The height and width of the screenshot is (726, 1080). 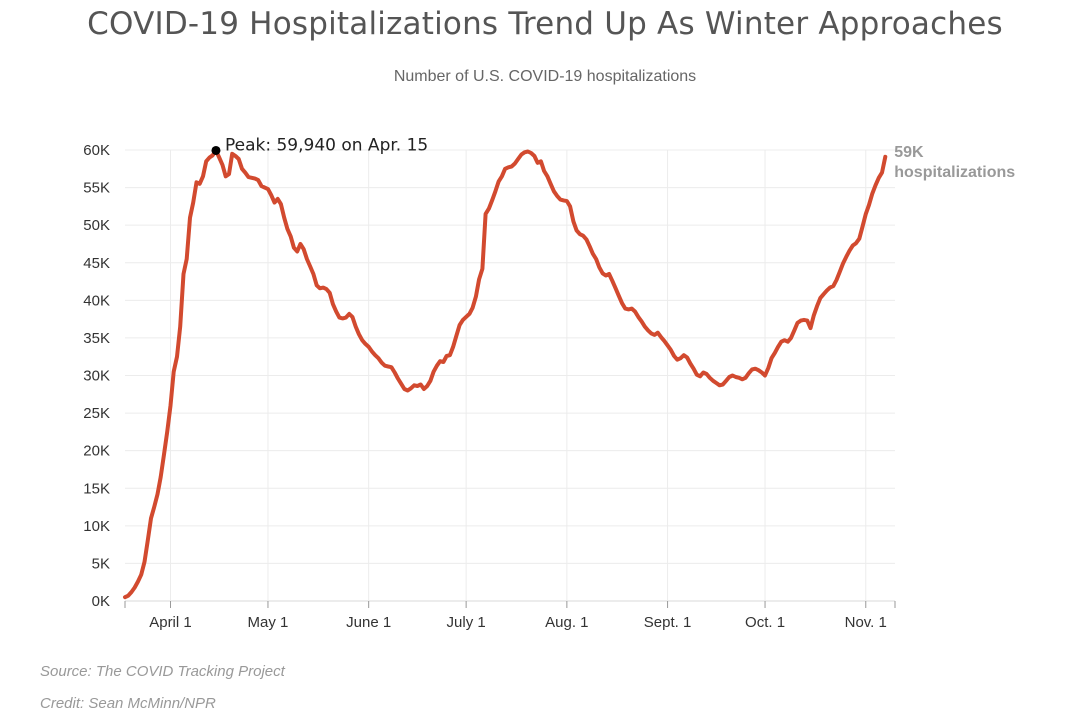 I want to click on x-tick-label: July 1, so click(x=466, y=622).